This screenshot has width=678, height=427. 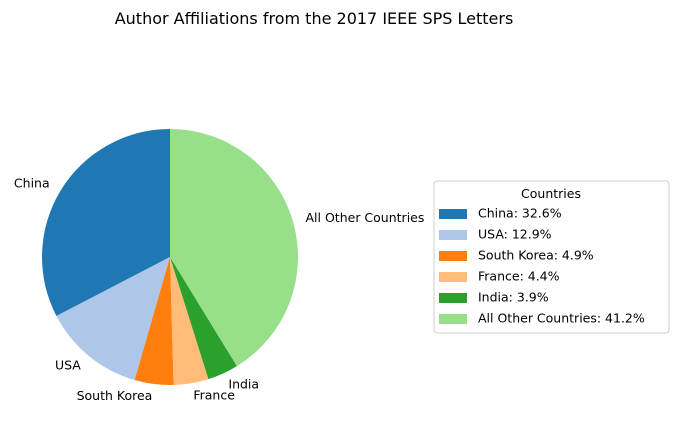 I want to click on legend-title: Countries, so click(x=551, y=193).